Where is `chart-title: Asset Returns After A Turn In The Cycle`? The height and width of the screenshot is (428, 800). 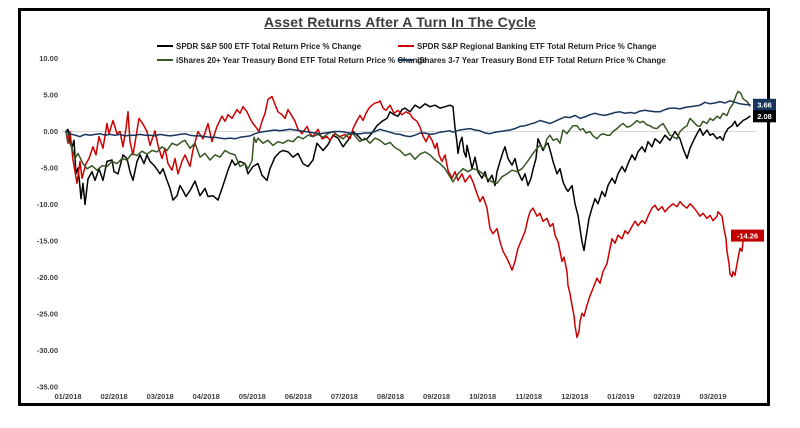 chart-title: Asset Returns After A Turn In The Cycle is located at coordinates (400, 22).